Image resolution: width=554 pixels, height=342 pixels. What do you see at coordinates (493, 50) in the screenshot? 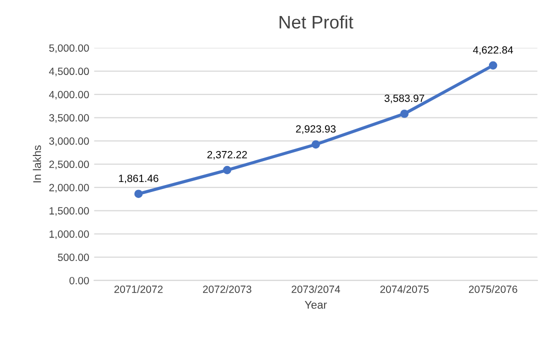
I see `data-label: 4,622.84` at bounding box center [493, 50].